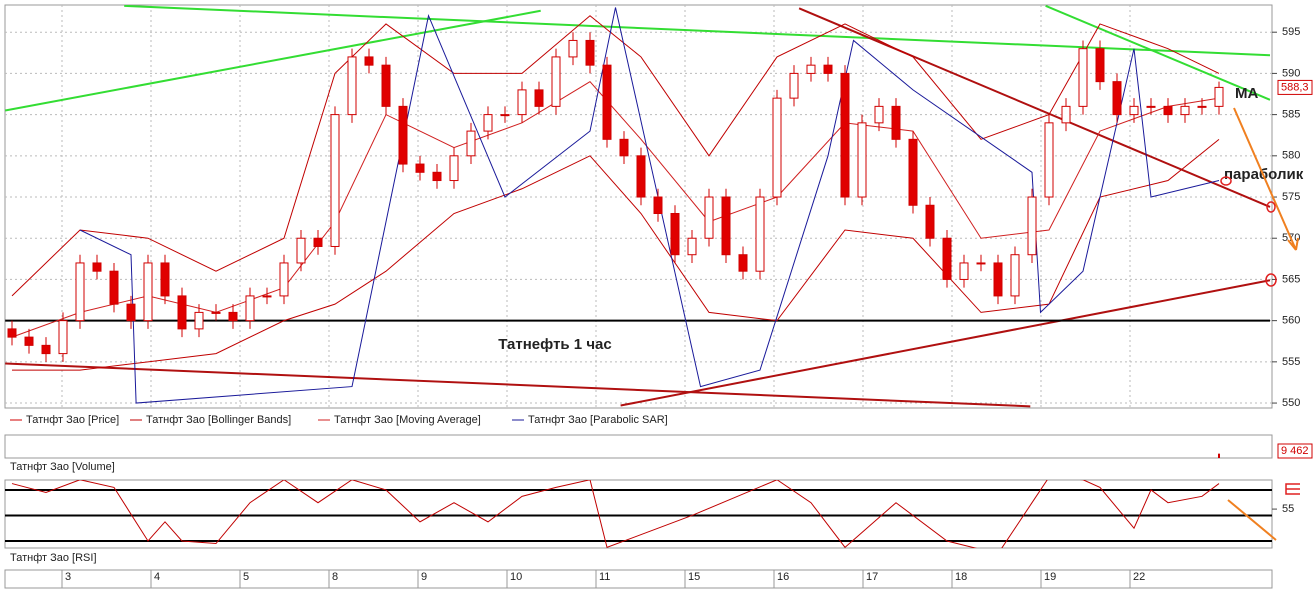 Image resolution: width=1314 pixels, height=602 pixels. Describe the element at coordinates (53, 558) in the screenshot. I see `rsi-title: Татнфт Зао [RSI]` at that location.